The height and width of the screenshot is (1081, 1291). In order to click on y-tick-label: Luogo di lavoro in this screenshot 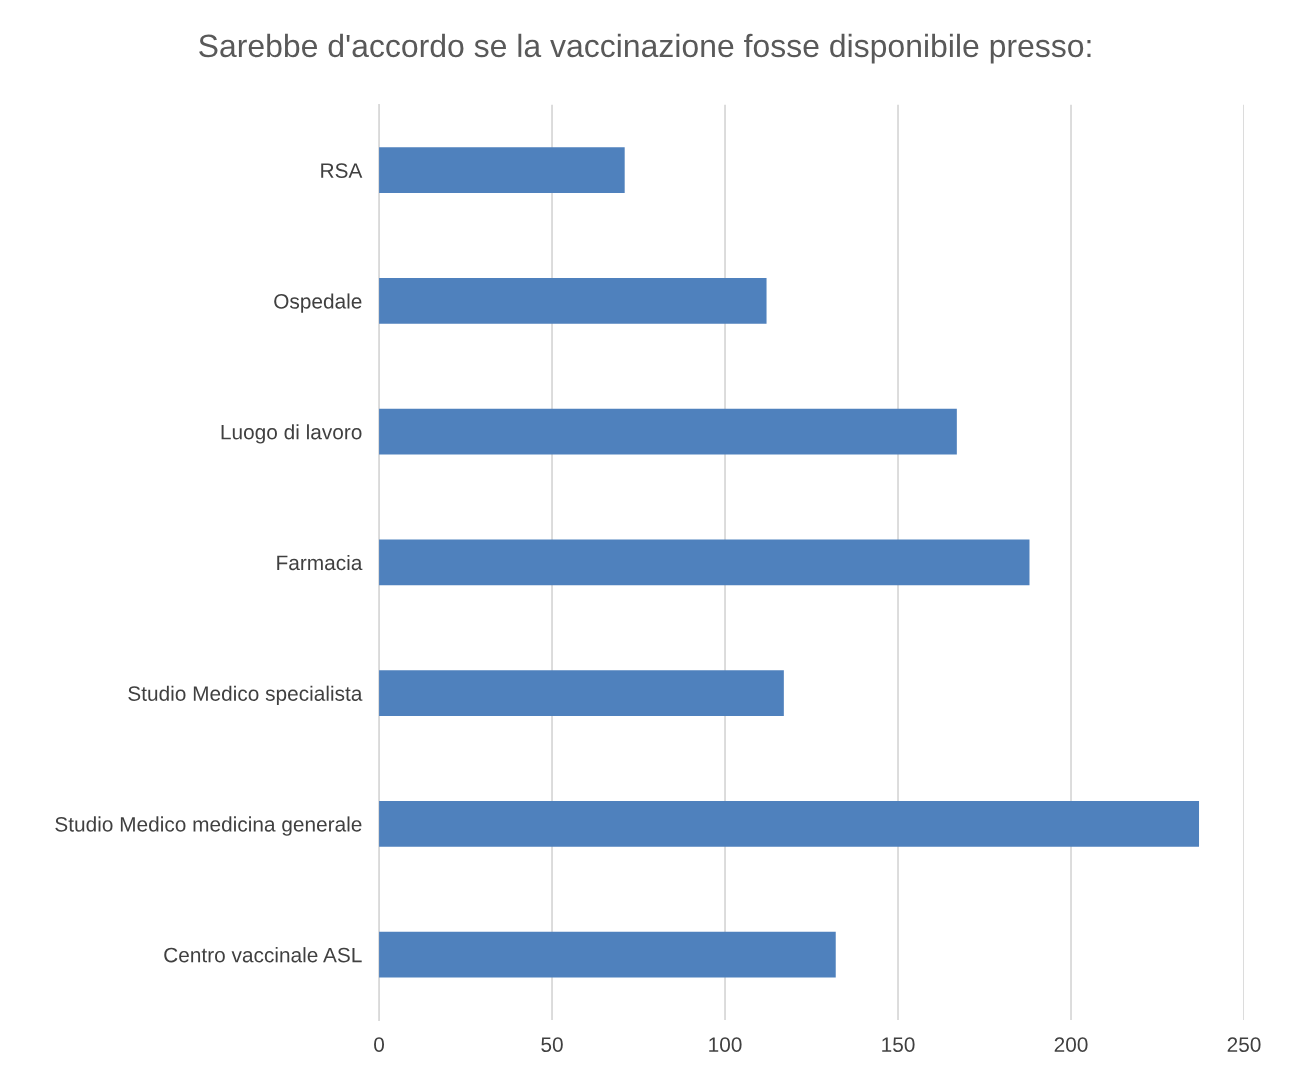, I will do `click(291, 434)`.